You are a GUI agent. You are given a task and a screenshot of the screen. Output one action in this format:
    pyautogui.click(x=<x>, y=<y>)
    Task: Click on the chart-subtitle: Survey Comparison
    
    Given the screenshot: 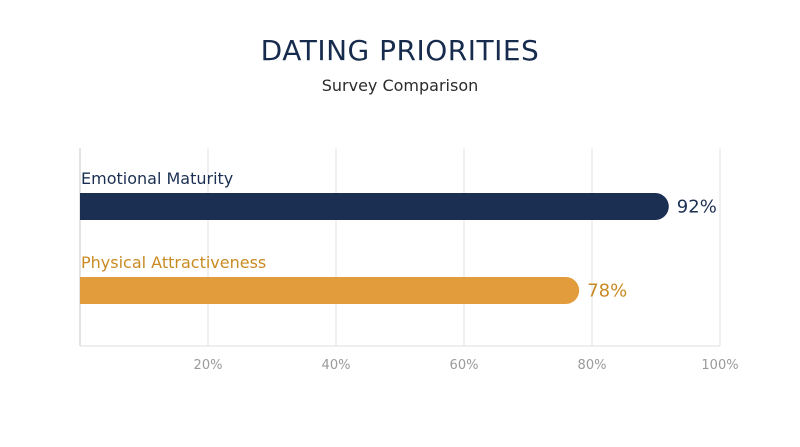 What is the action you would take?
    pyautogui.click(x=400, y=85)
    